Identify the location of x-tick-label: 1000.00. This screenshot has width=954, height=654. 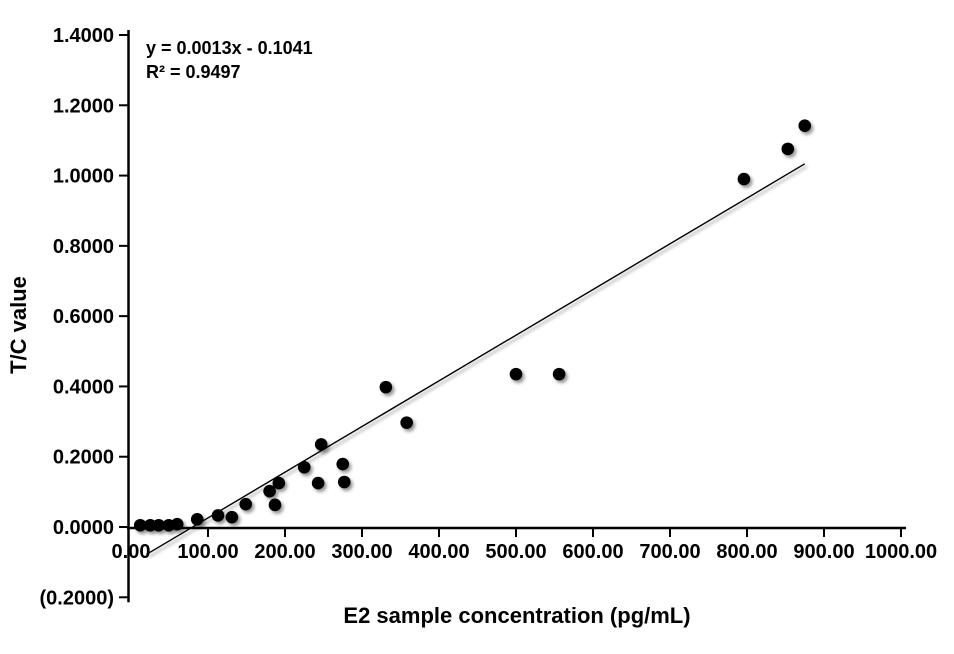
(901, 552).